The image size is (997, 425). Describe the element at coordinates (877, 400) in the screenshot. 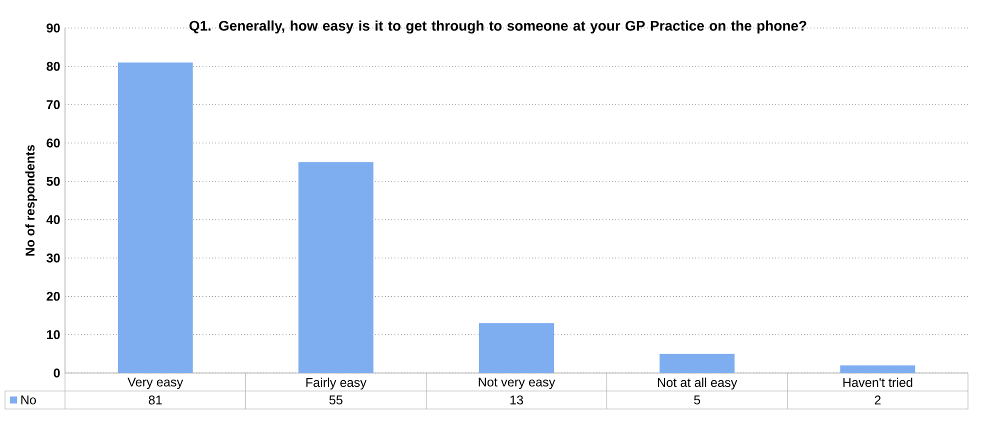

I see `data-label: 2` at that location.